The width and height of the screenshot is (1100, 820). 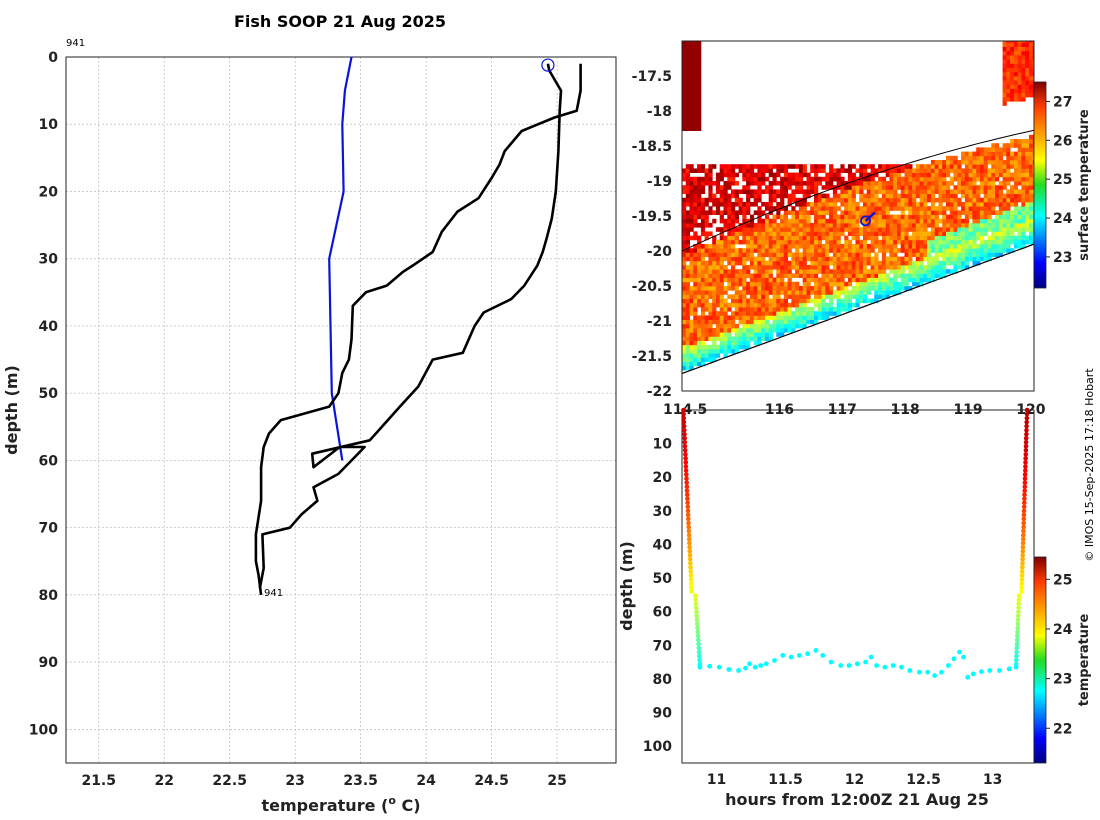 What do you see at coordinates (858, 208) in the screenshot?
I see `sst-field` at bounding box center [858, 208].